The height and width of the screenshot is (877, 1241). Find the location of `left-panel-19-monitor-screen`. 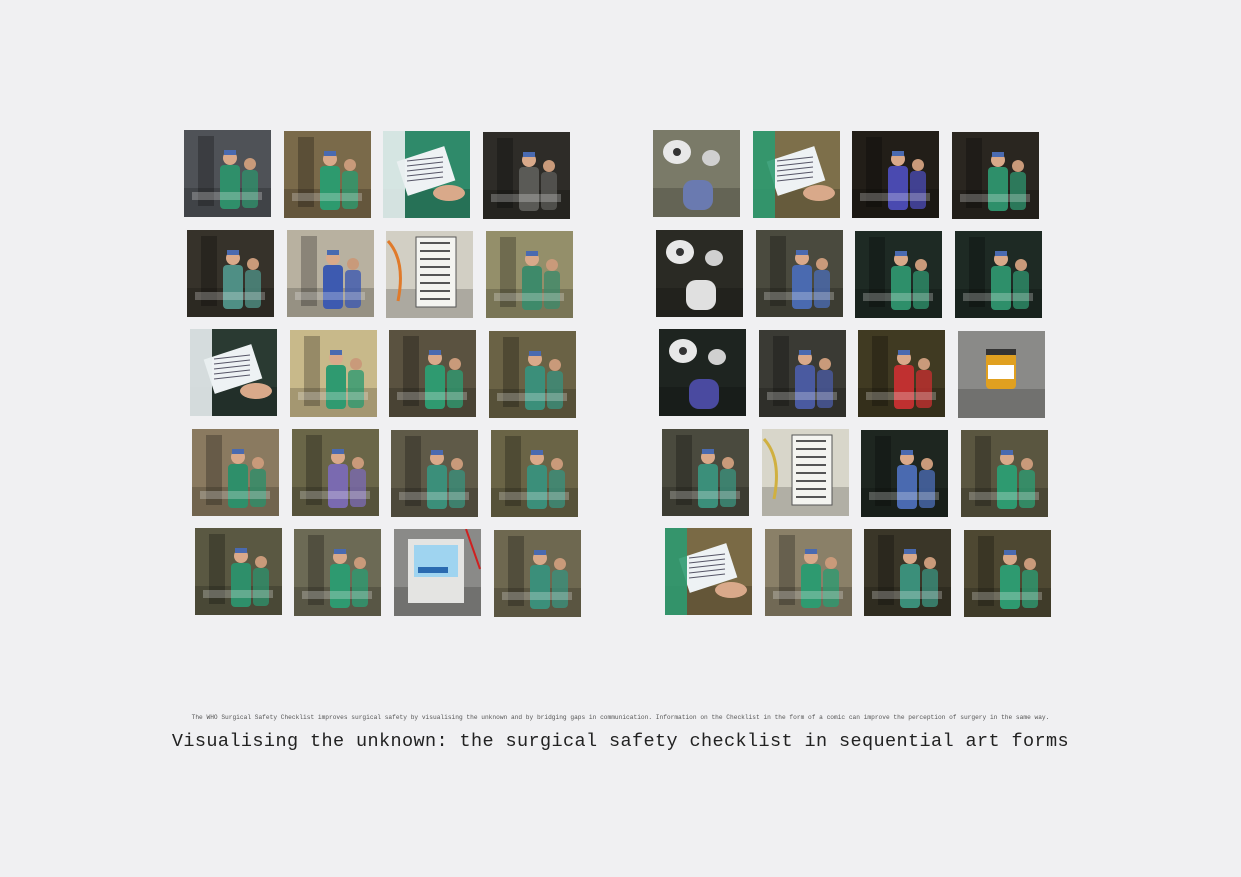

left-panel-19-monitor-screen is located at coordinates (437, 572).